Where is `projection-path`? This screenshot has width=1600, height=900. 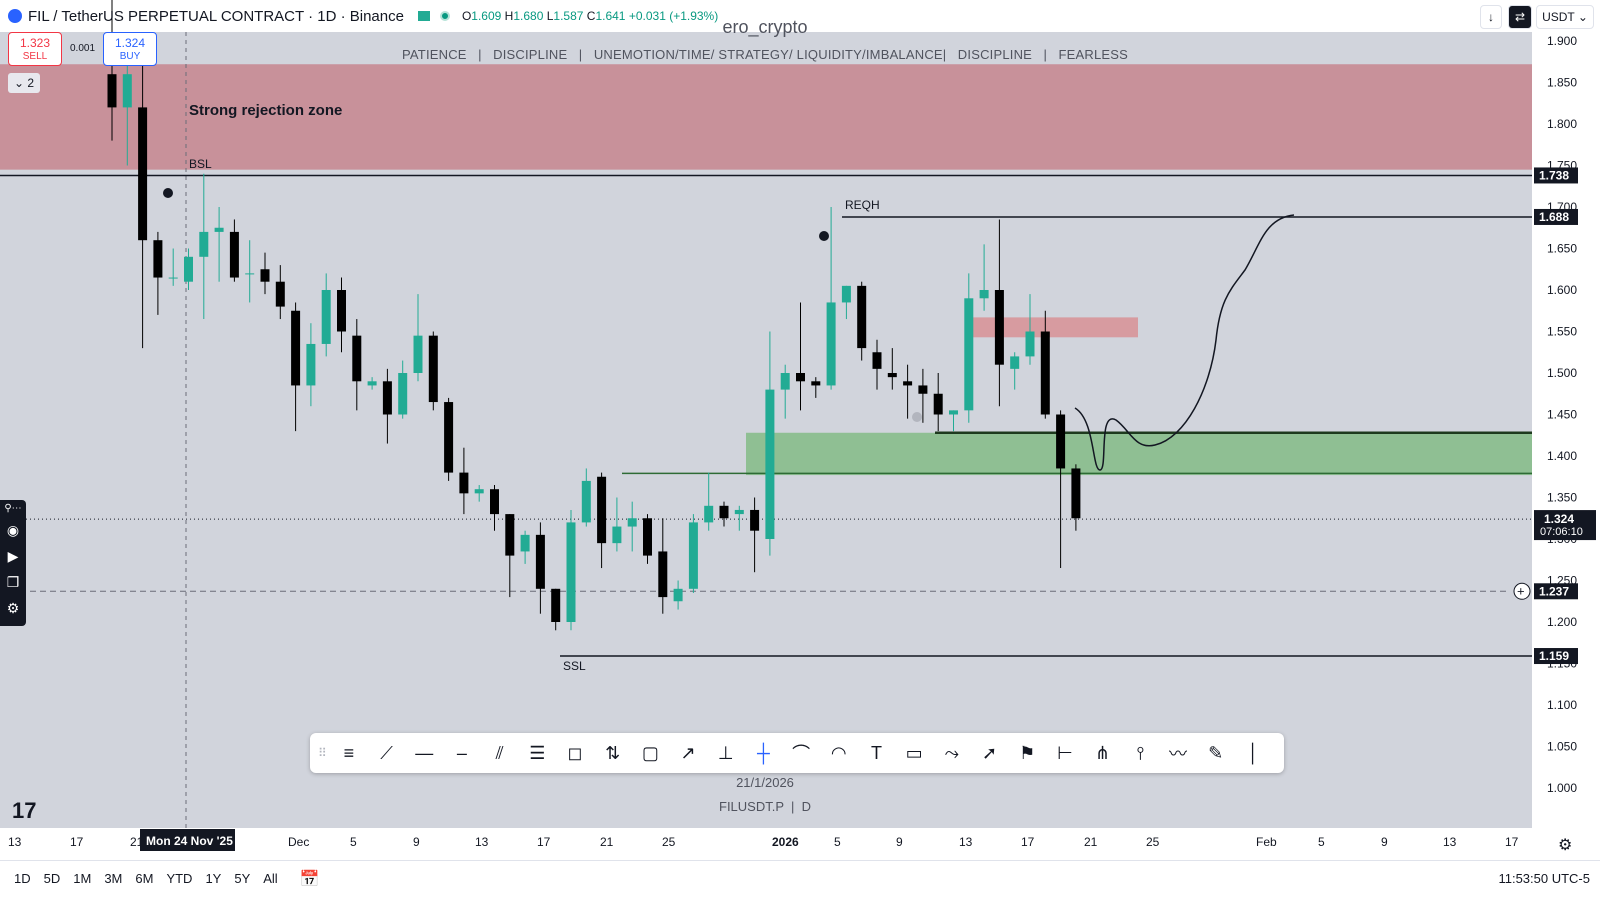
projection-path is located at coordinates (1184, 342).